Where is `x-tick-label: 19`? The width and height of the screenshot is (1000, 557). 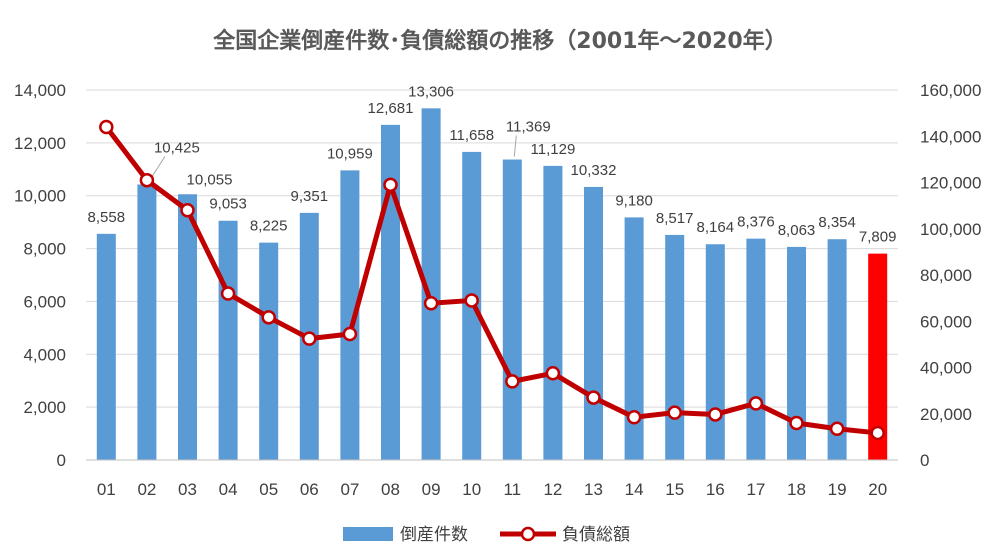
x-tick-label: 19 is located at coordinates (837, 489).